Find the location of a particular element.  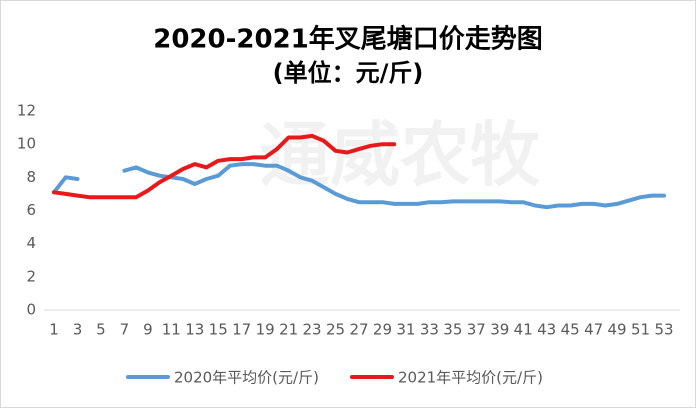

x-tick-label: 23 is located at coordinates (312, 330).